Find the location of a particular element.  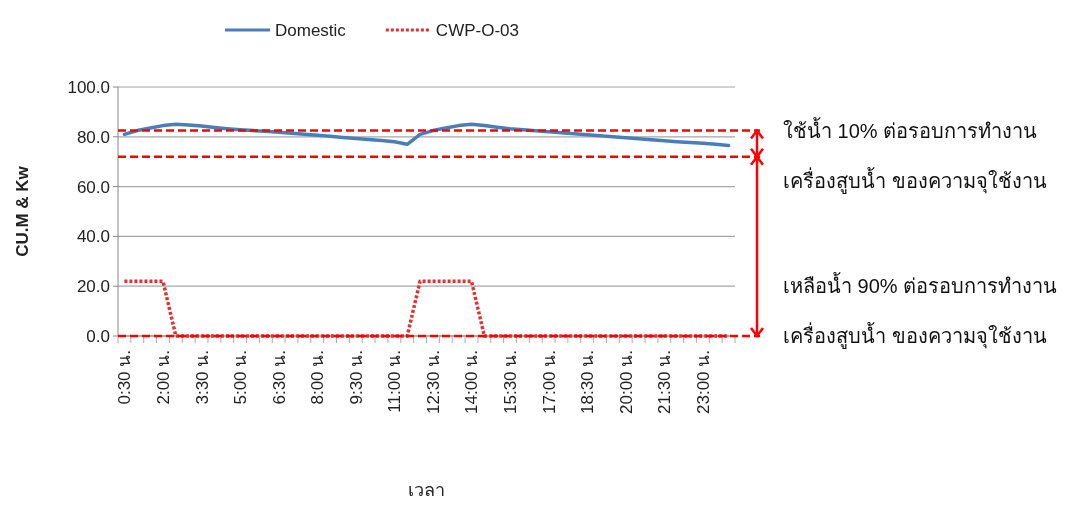

x-tick-label: 20:00 น. is located at coordinates (626, 382).